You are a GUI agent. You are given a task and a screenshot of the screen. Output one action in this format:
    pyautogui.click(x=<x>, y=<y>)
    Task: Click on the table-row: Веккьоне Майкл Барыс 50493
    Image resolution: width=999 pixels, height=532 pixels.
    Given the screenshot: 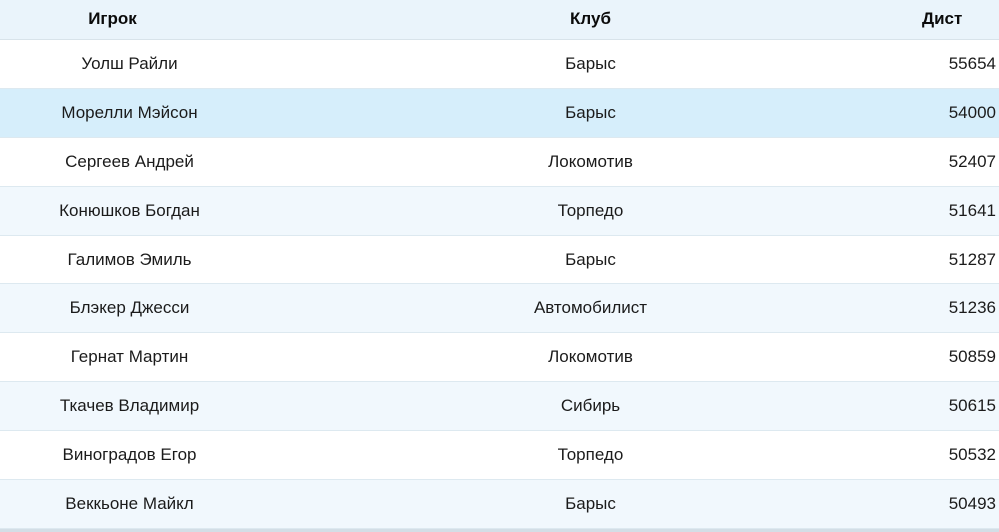 What is the action you would take?
    pyautogui.click(x=499, y=504)
    